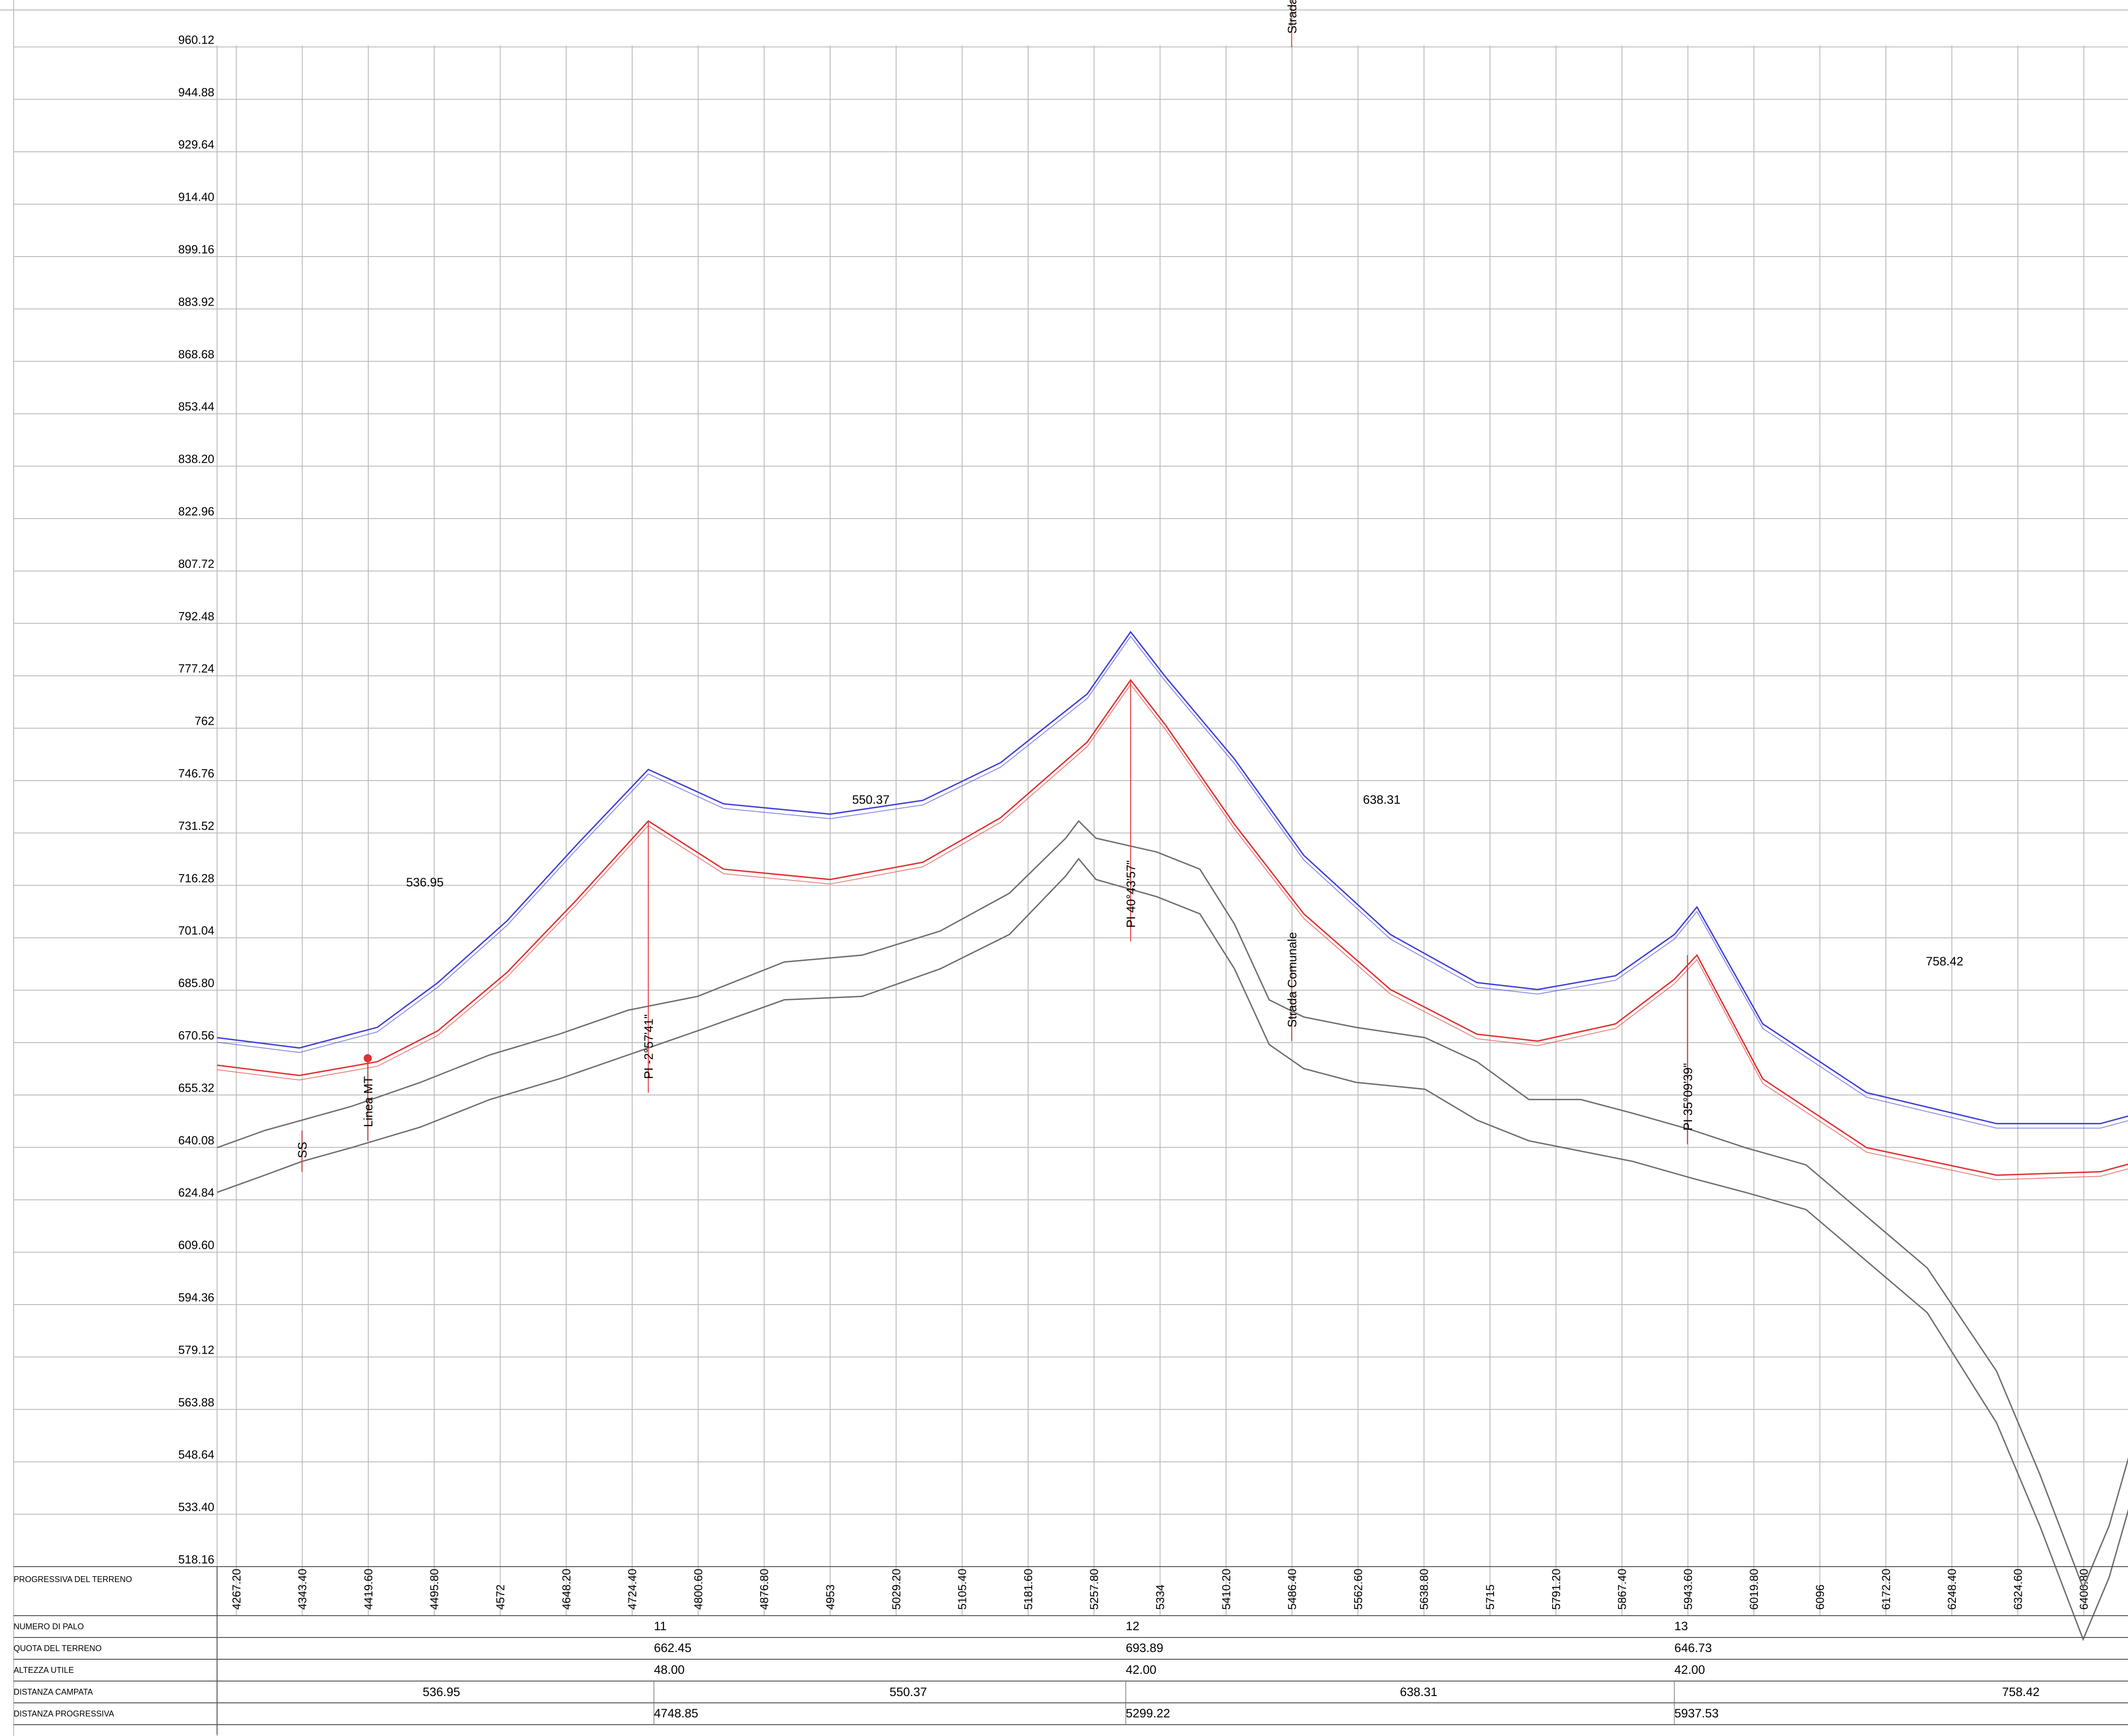  I want to click on x-tick-label: 4648.20, so click(566, 1589).